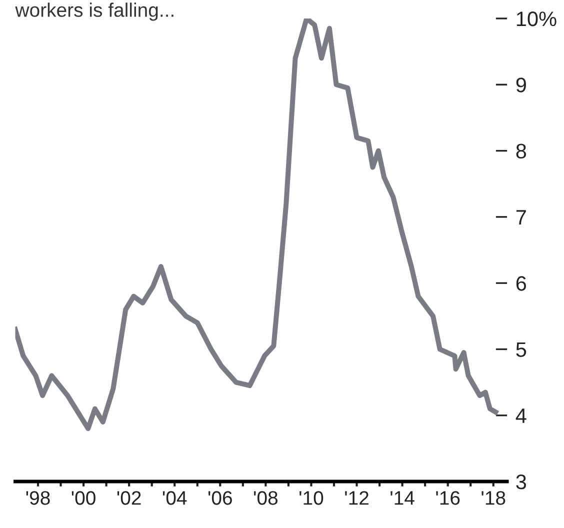  I want to click on x-tick-label: '08, so click(266, 498).